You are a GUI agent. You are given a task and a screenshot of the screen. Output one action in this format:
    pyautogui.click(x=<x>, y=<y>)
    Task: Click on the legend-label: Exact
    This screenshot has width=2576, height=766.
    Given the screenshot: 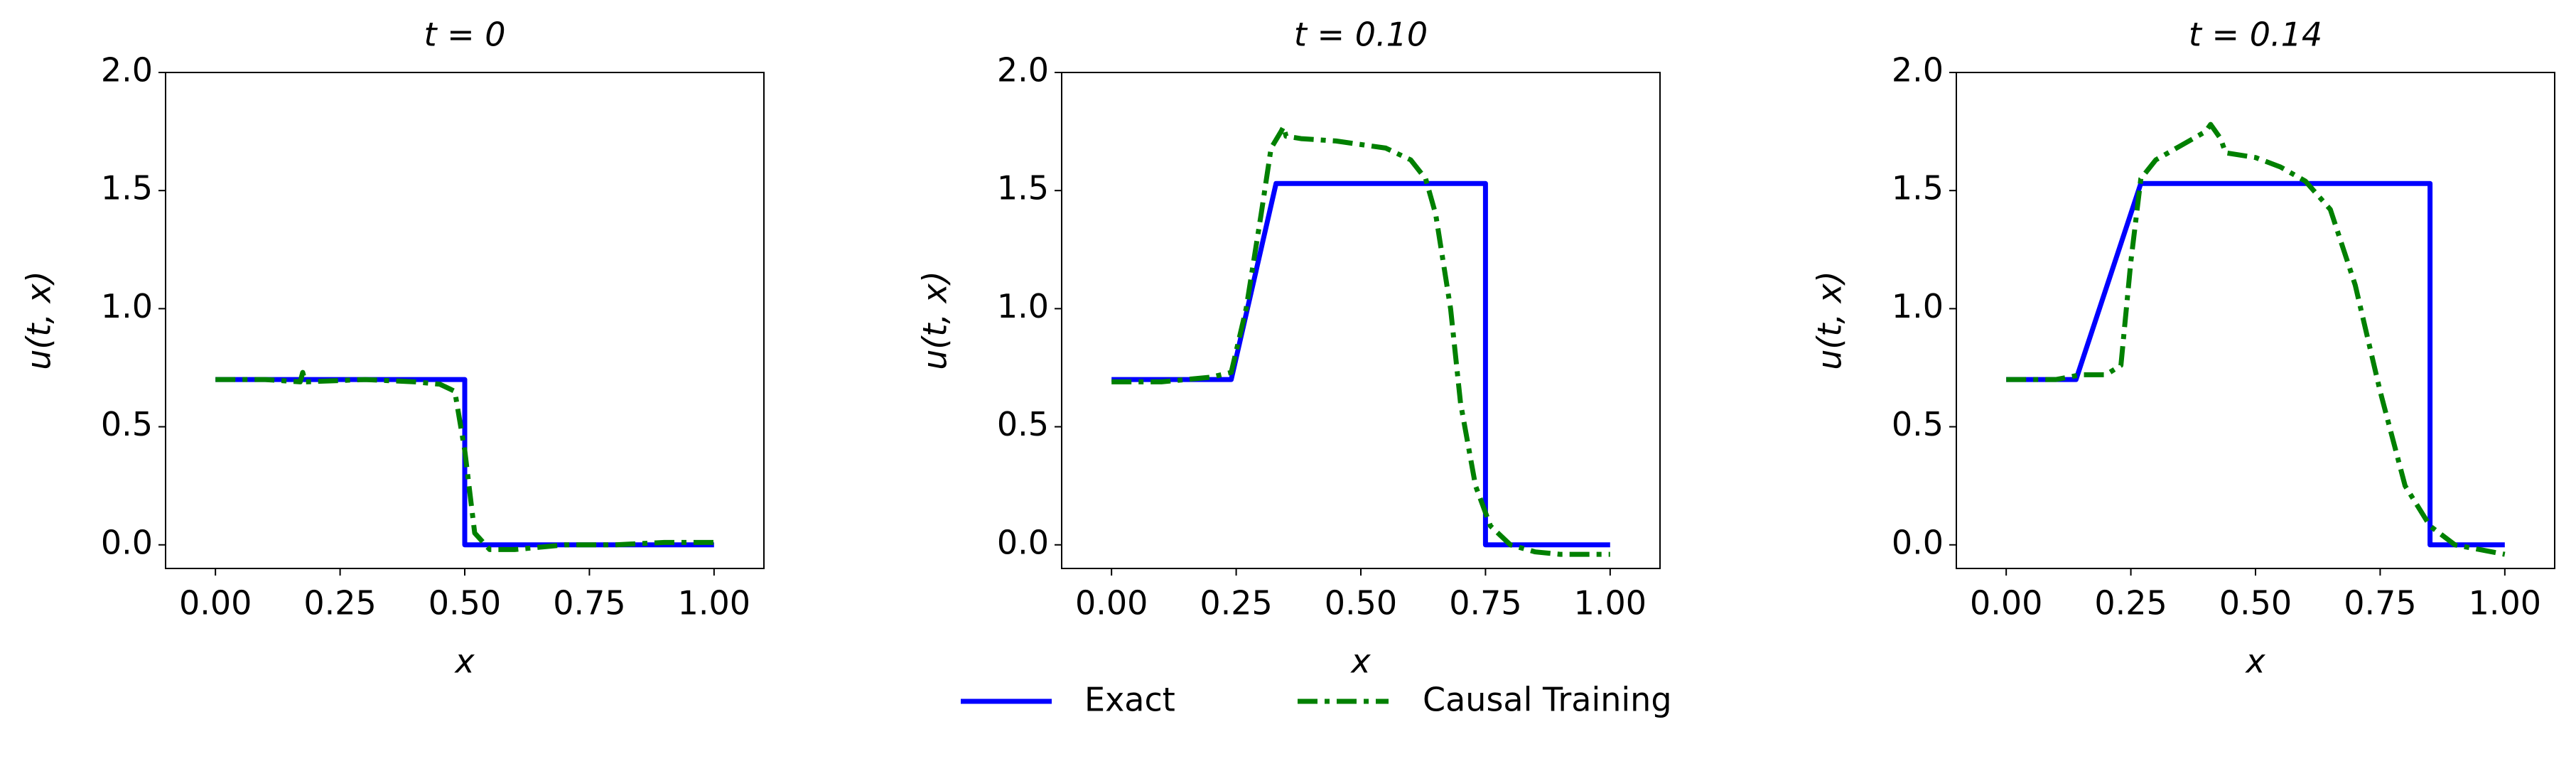 What is the action you would take?
    pyautogui.click(x=1129, y=700)
    